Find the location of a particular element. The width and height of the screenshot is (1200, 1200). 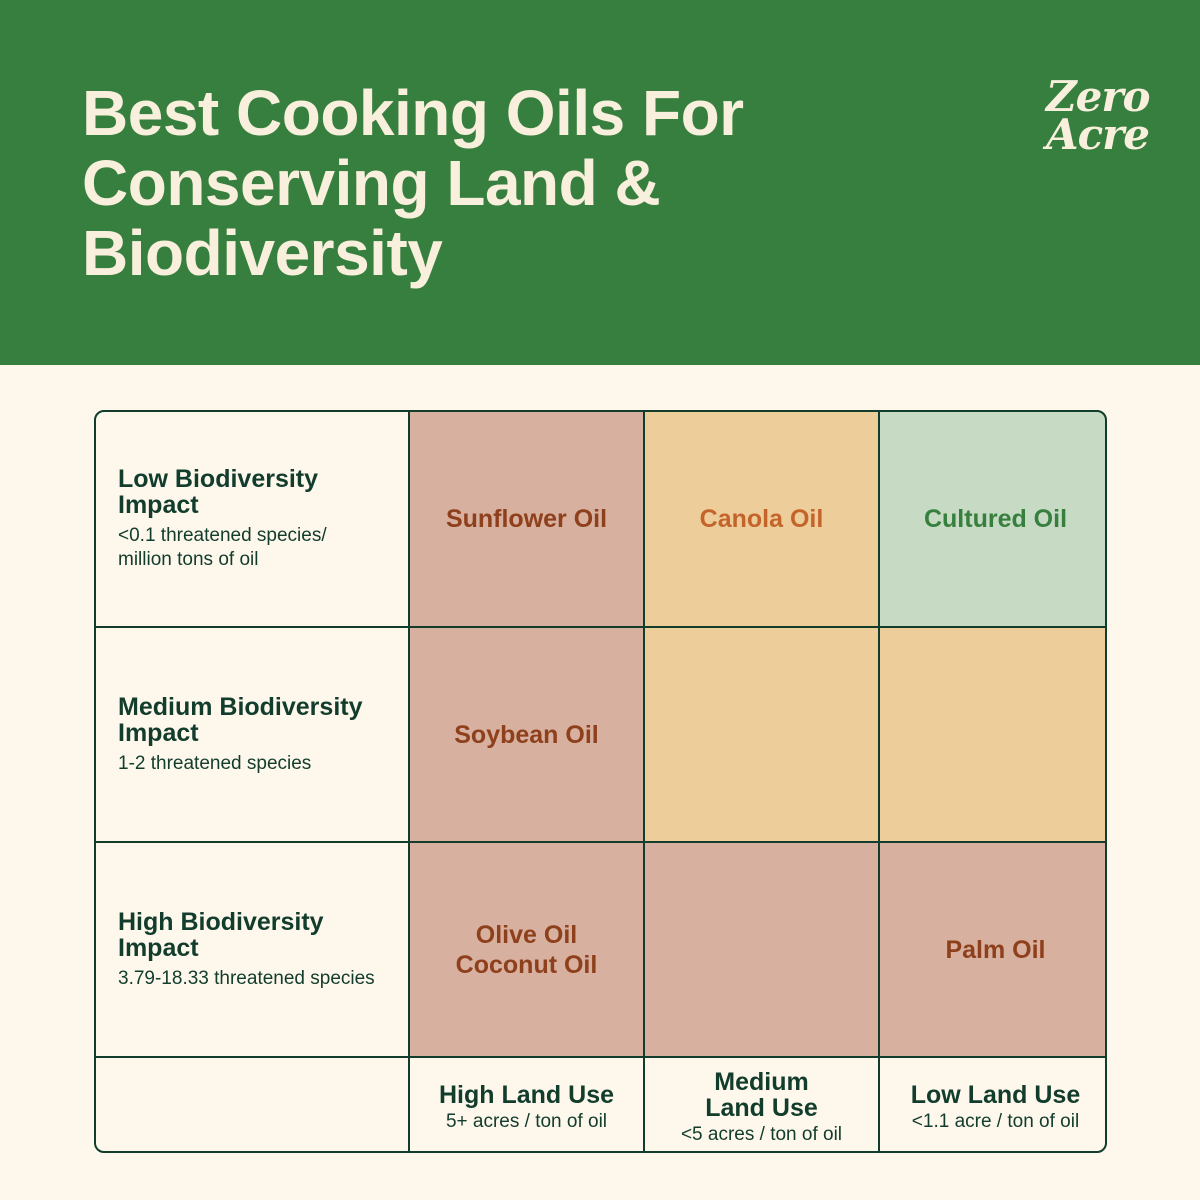

cell-low-bio-high-land: Sunflower Oil is located at coordinates (526, 519).